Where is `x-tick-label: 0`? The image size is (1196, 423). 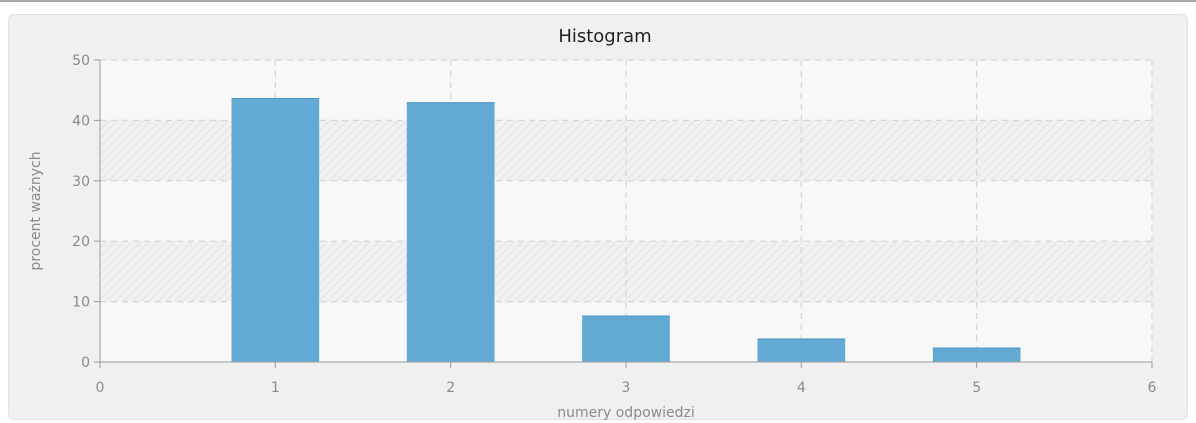
x-tick-label: 0 is located at coordinates (100, 388).